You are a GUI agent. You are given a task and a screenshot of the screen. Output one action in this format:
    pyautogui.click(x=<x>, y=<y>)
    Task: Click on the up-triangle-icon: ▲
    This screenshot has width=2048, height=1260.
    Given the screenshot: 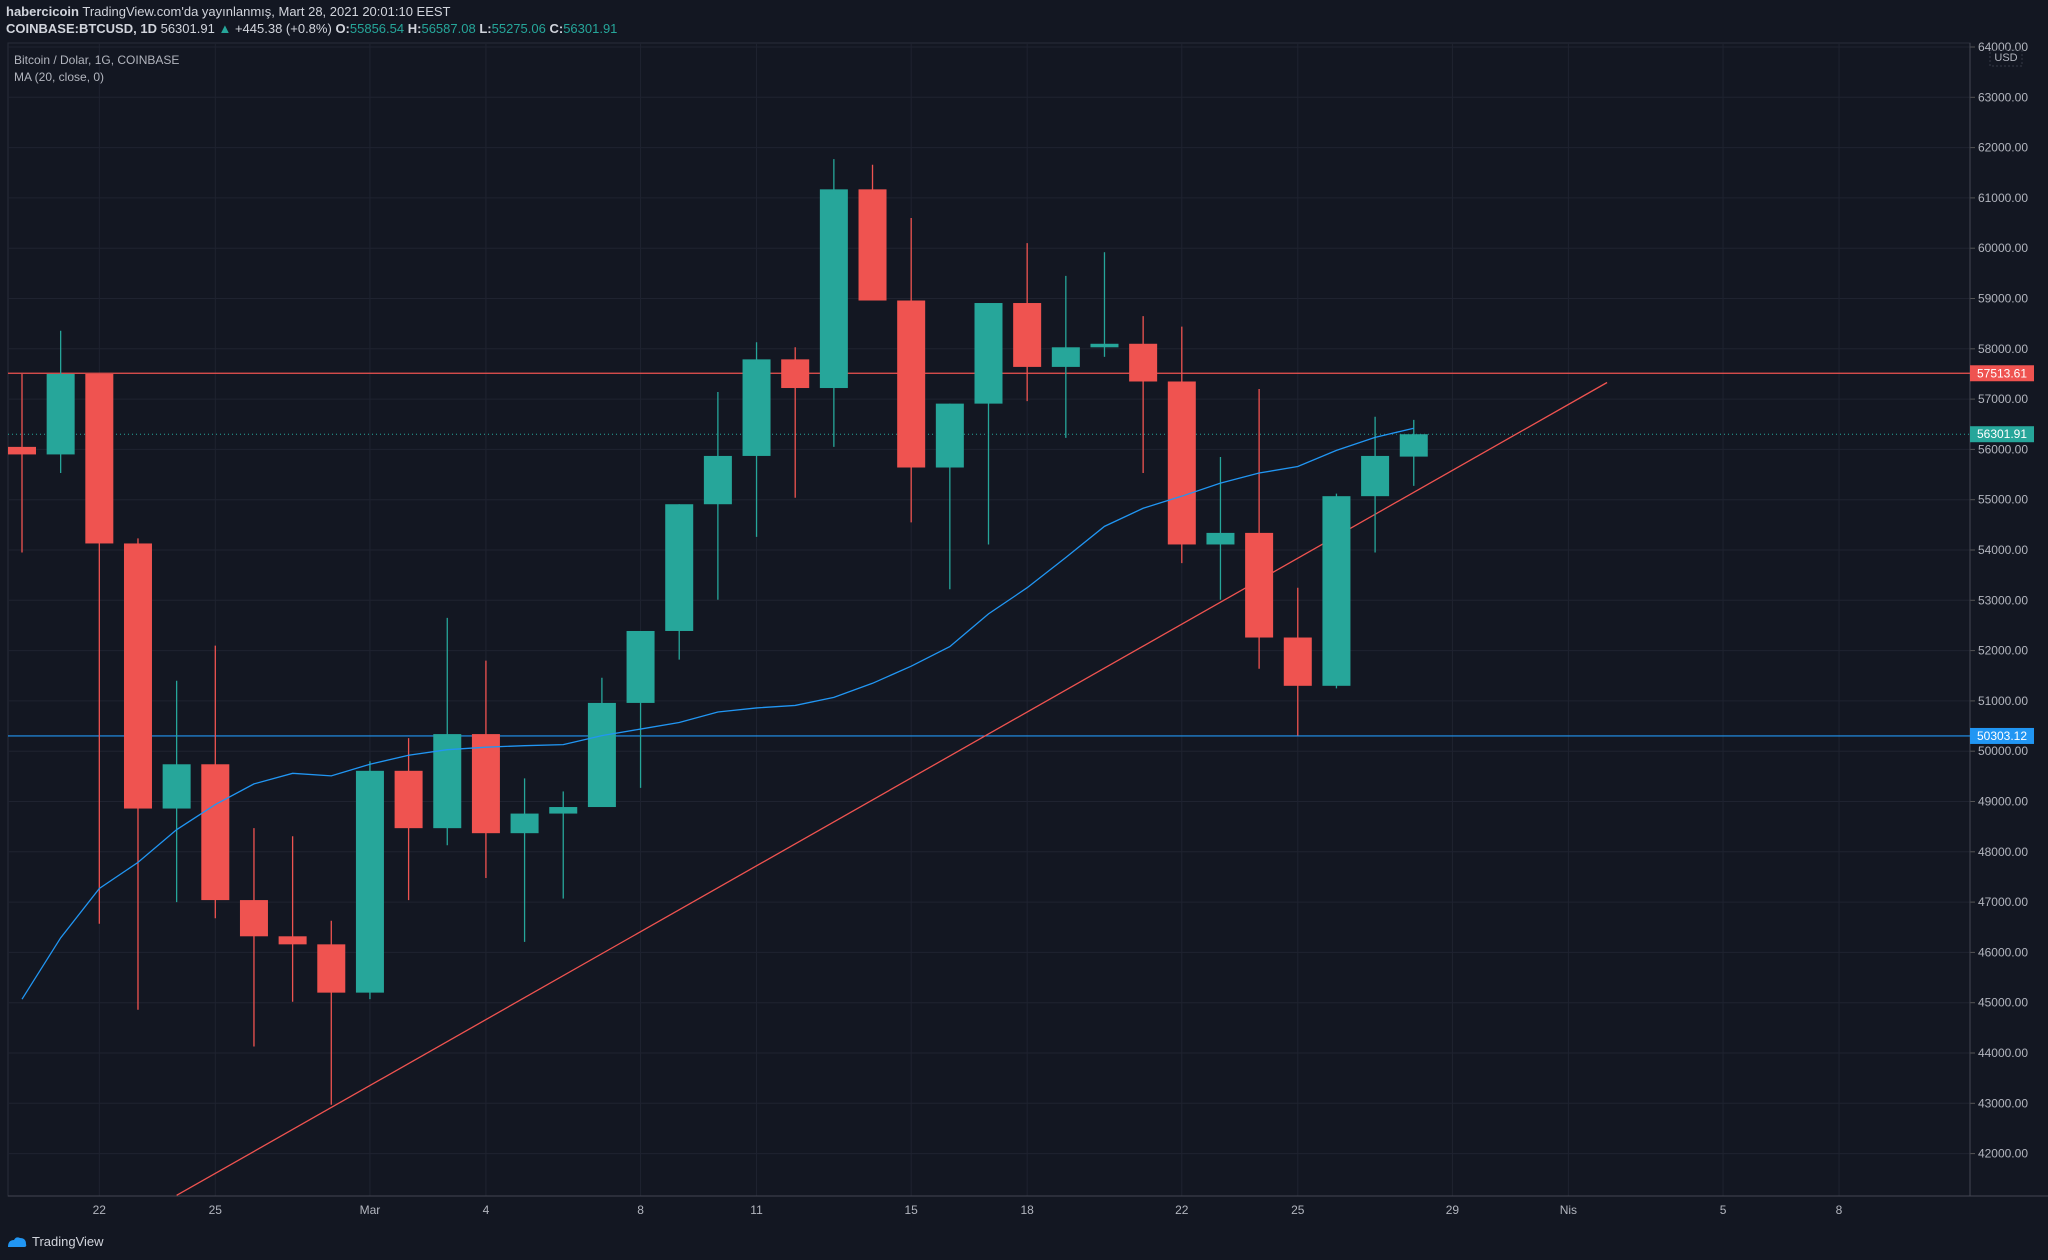 What is the action you would take?
    pyautogui.click(x=225, y=28)
    